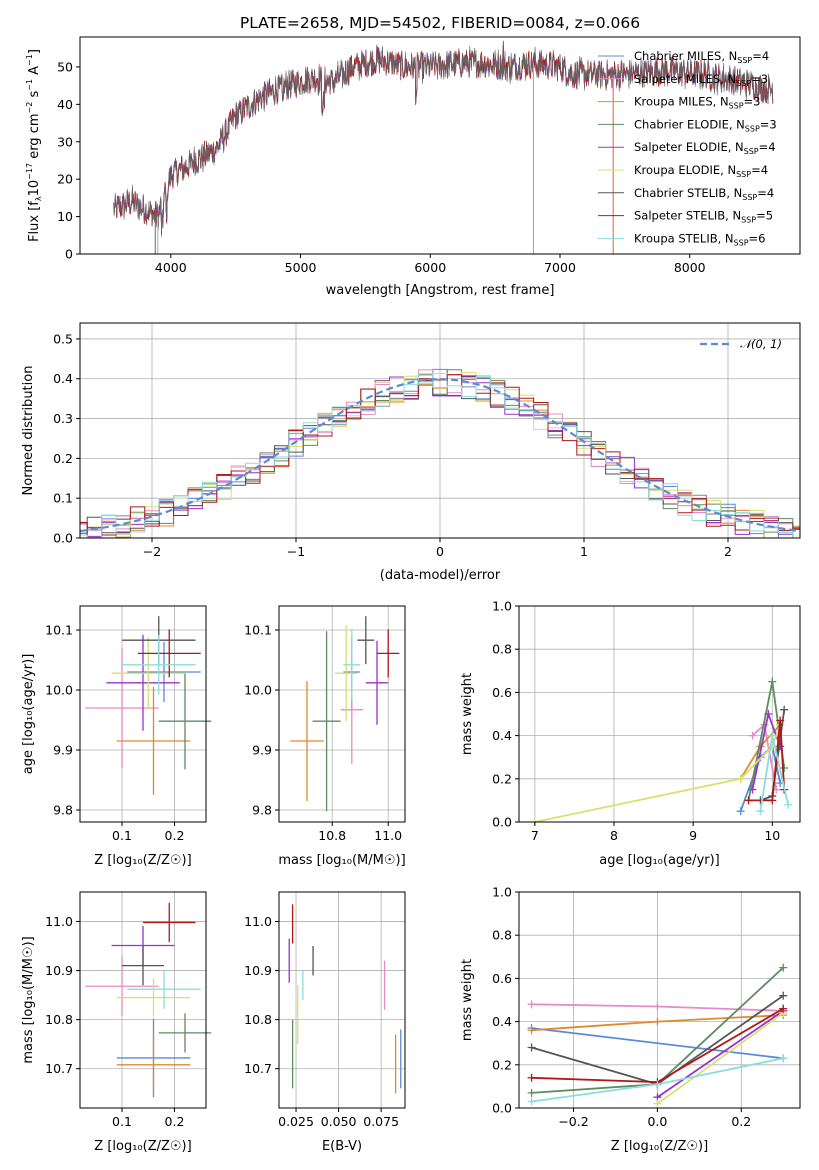  Describe the element at coordinates (502, 692) in the screenshot. I see `y-tick-label: 0.6` at that location.